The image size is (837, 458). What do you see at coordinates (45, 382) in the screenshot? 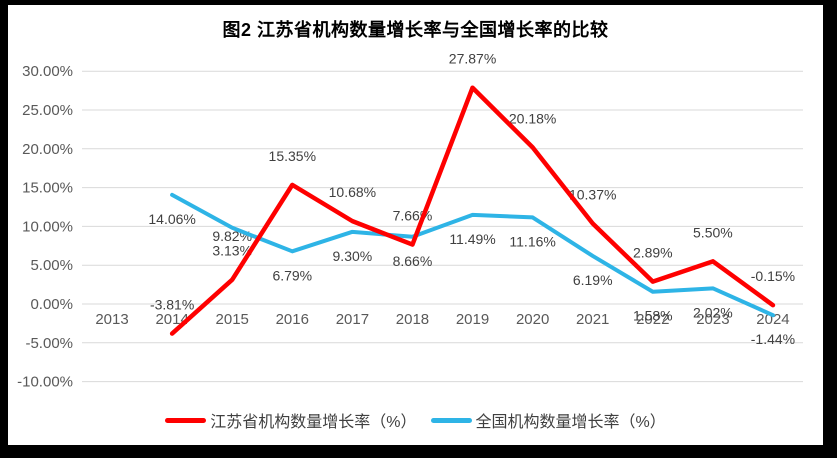
I see `y-axis-tick-label: -10.00%` at bounding box center [45, 382].